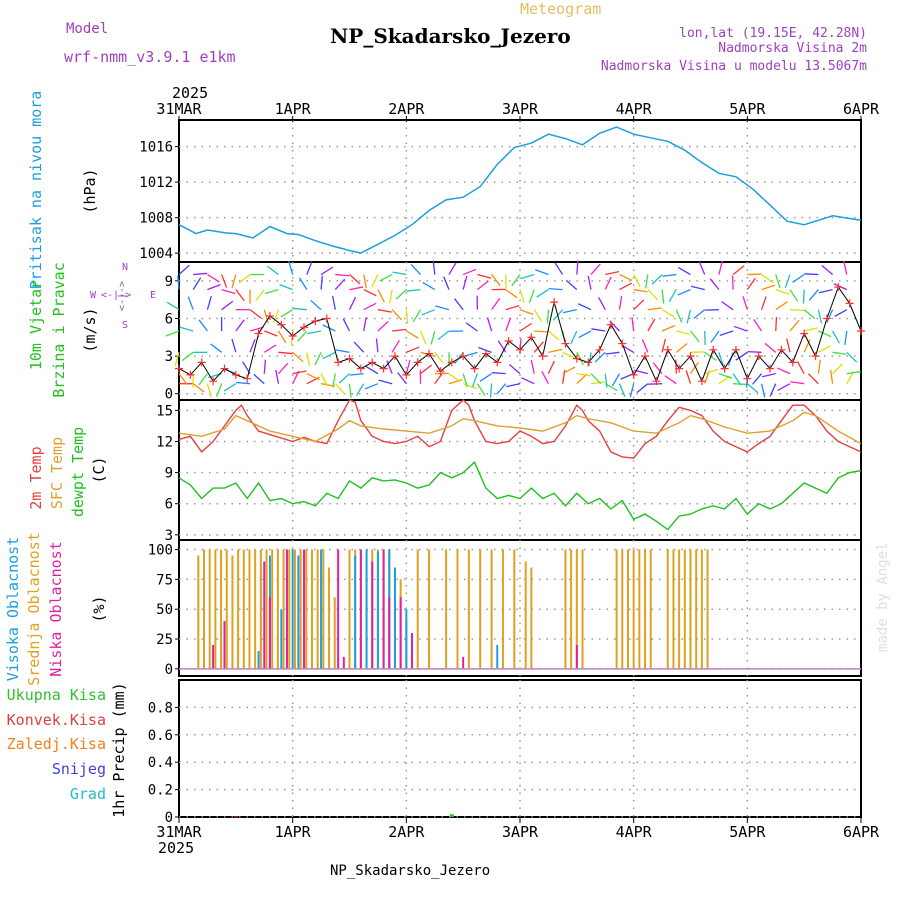 Image resolution: width=900 pixels, height=900 pixels. I want to click on lonlat-label: lon,lat (19.15E, 42.28N), so click(773, 33).